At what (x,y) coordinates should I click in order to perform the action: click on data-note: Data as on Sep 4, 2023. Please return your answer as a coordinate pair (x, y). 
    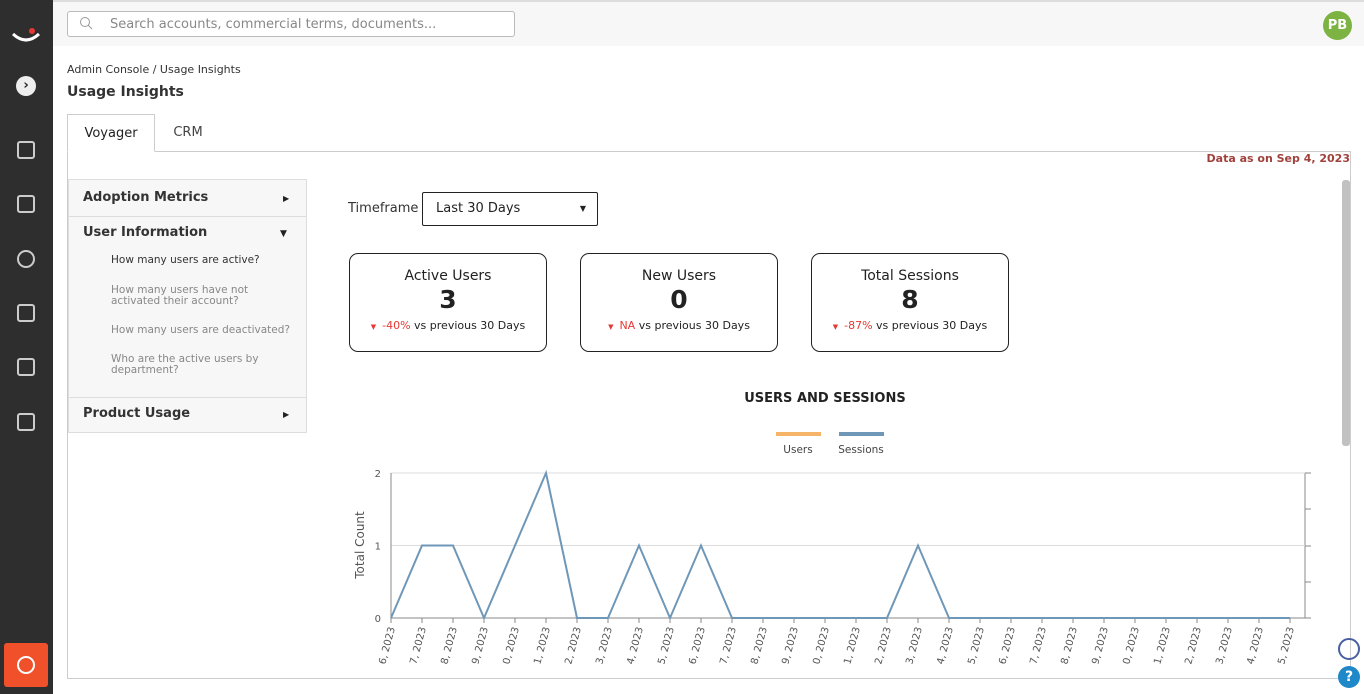
    Looking at the image, I should click on (1278, 158).